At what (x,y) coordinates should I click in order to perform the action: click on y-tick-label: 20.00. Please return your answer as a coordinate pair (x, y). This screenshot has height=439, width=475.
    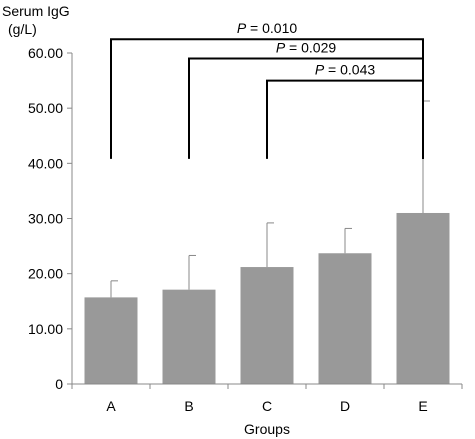
    Looking at the image, I should click on (45, 274).